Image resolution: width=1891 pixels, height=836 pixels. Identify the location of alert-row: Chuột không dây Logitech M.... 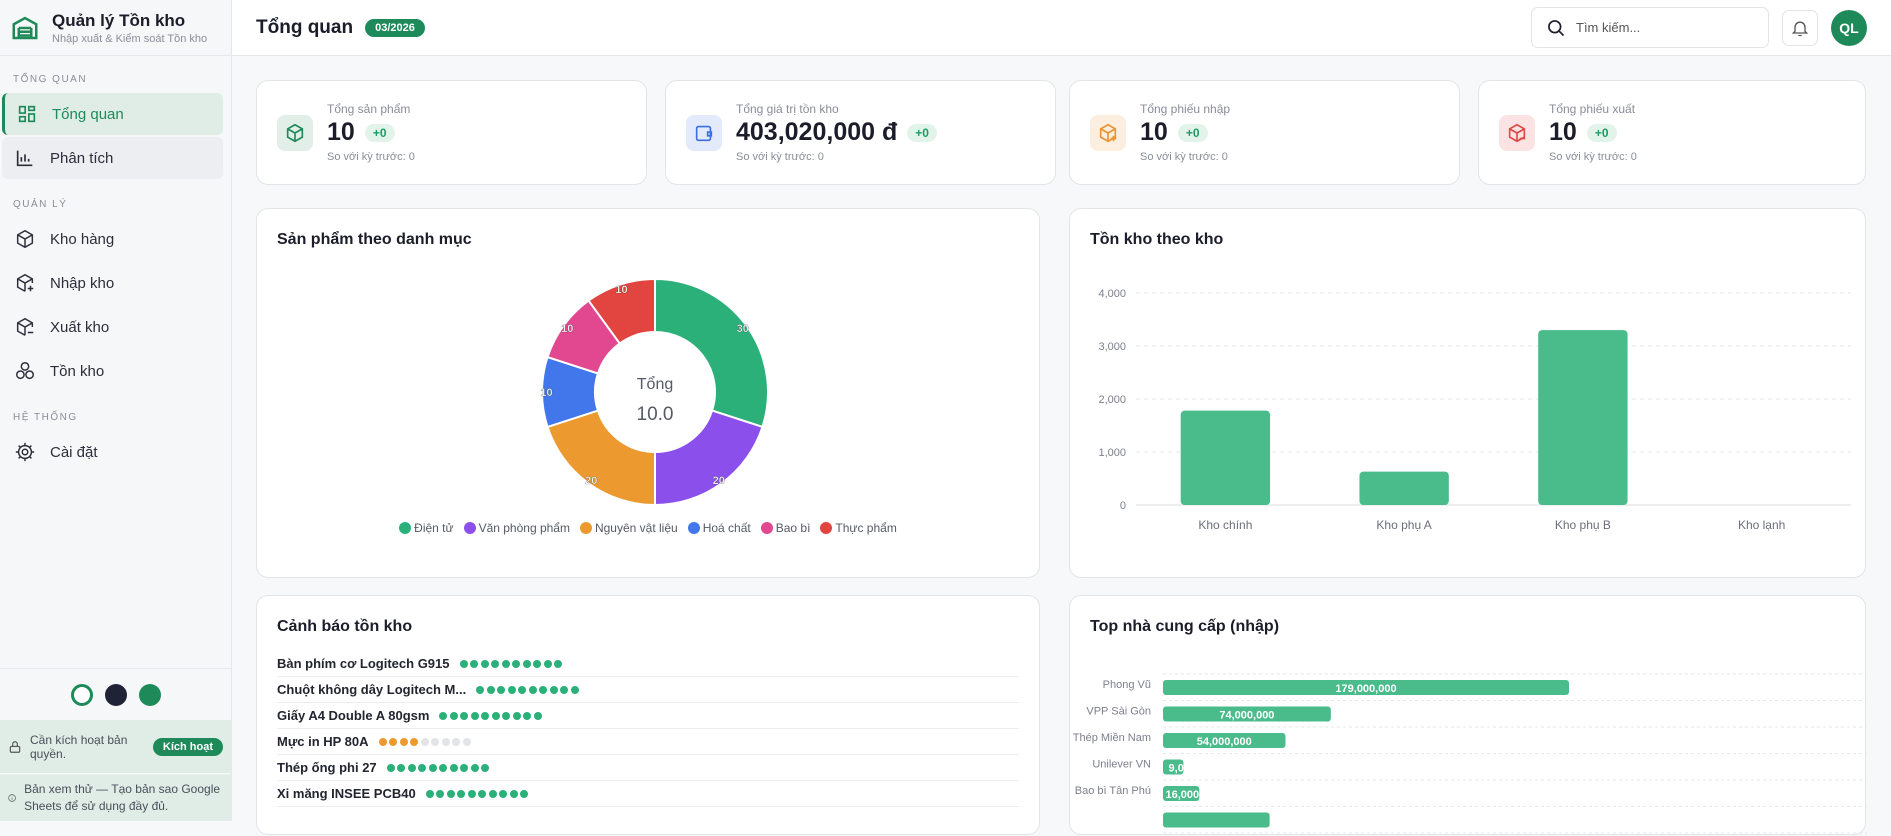
(648, 690).